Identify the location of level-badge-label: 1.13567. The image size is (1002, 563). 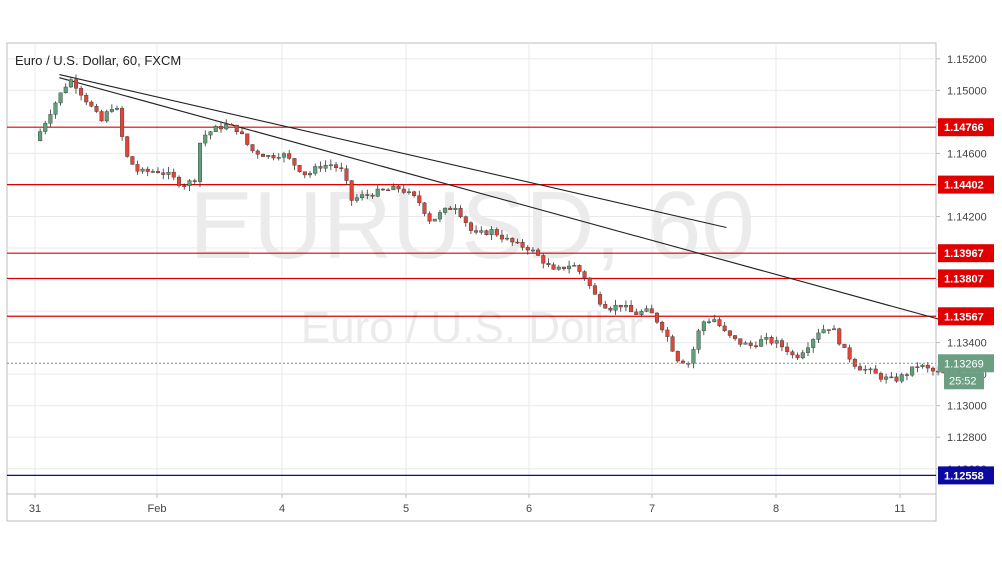
(964, 317).